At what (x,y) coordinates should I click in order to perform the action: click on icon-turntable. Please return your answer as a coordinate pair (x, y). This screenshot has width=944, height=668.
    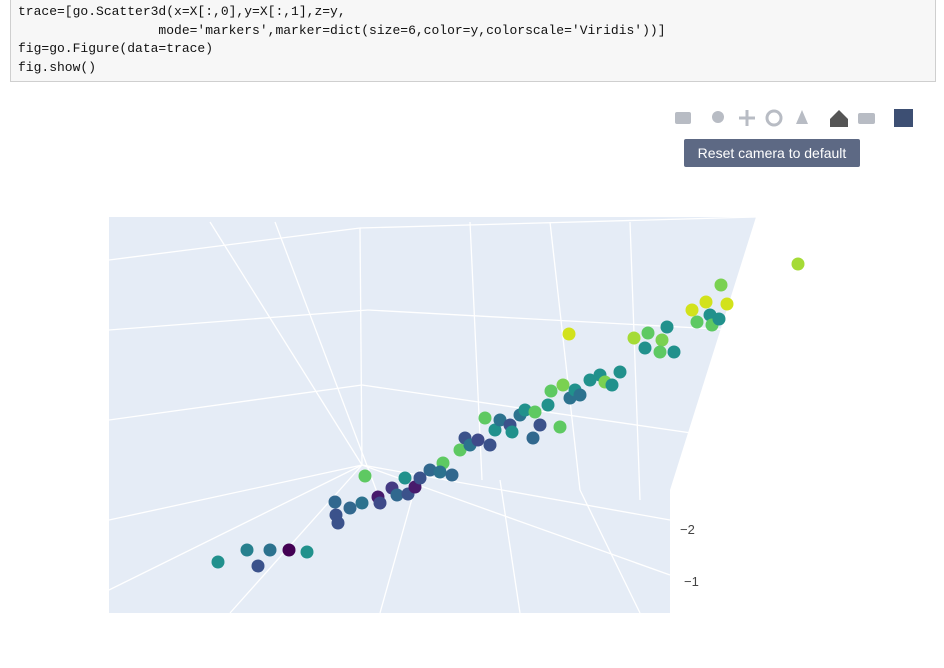
    Looking at the image, I should click on (802, 117).